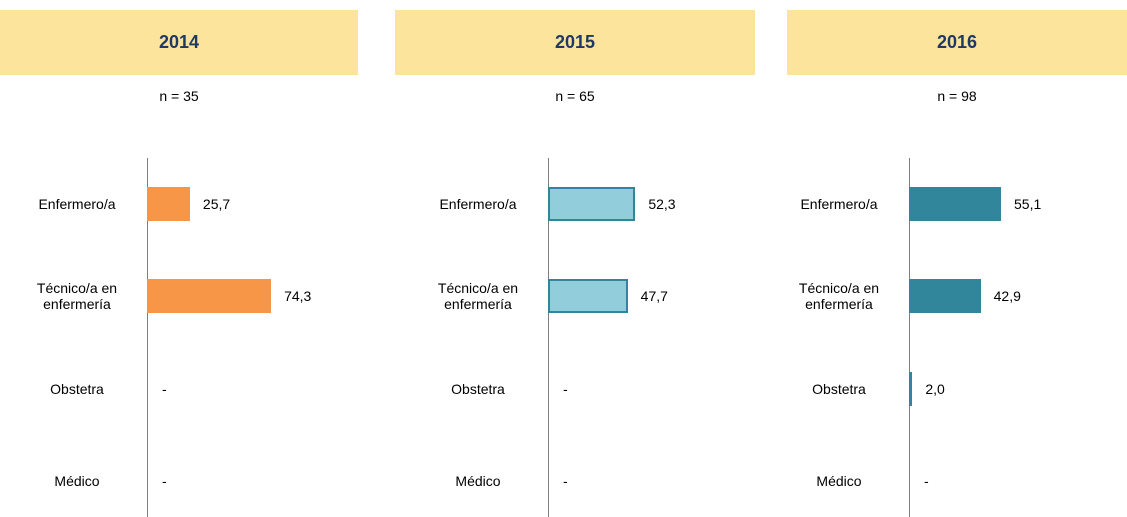 This screenshot has height=517, width=1127. I want to click on panel-title: 2016, so click(957, 42).